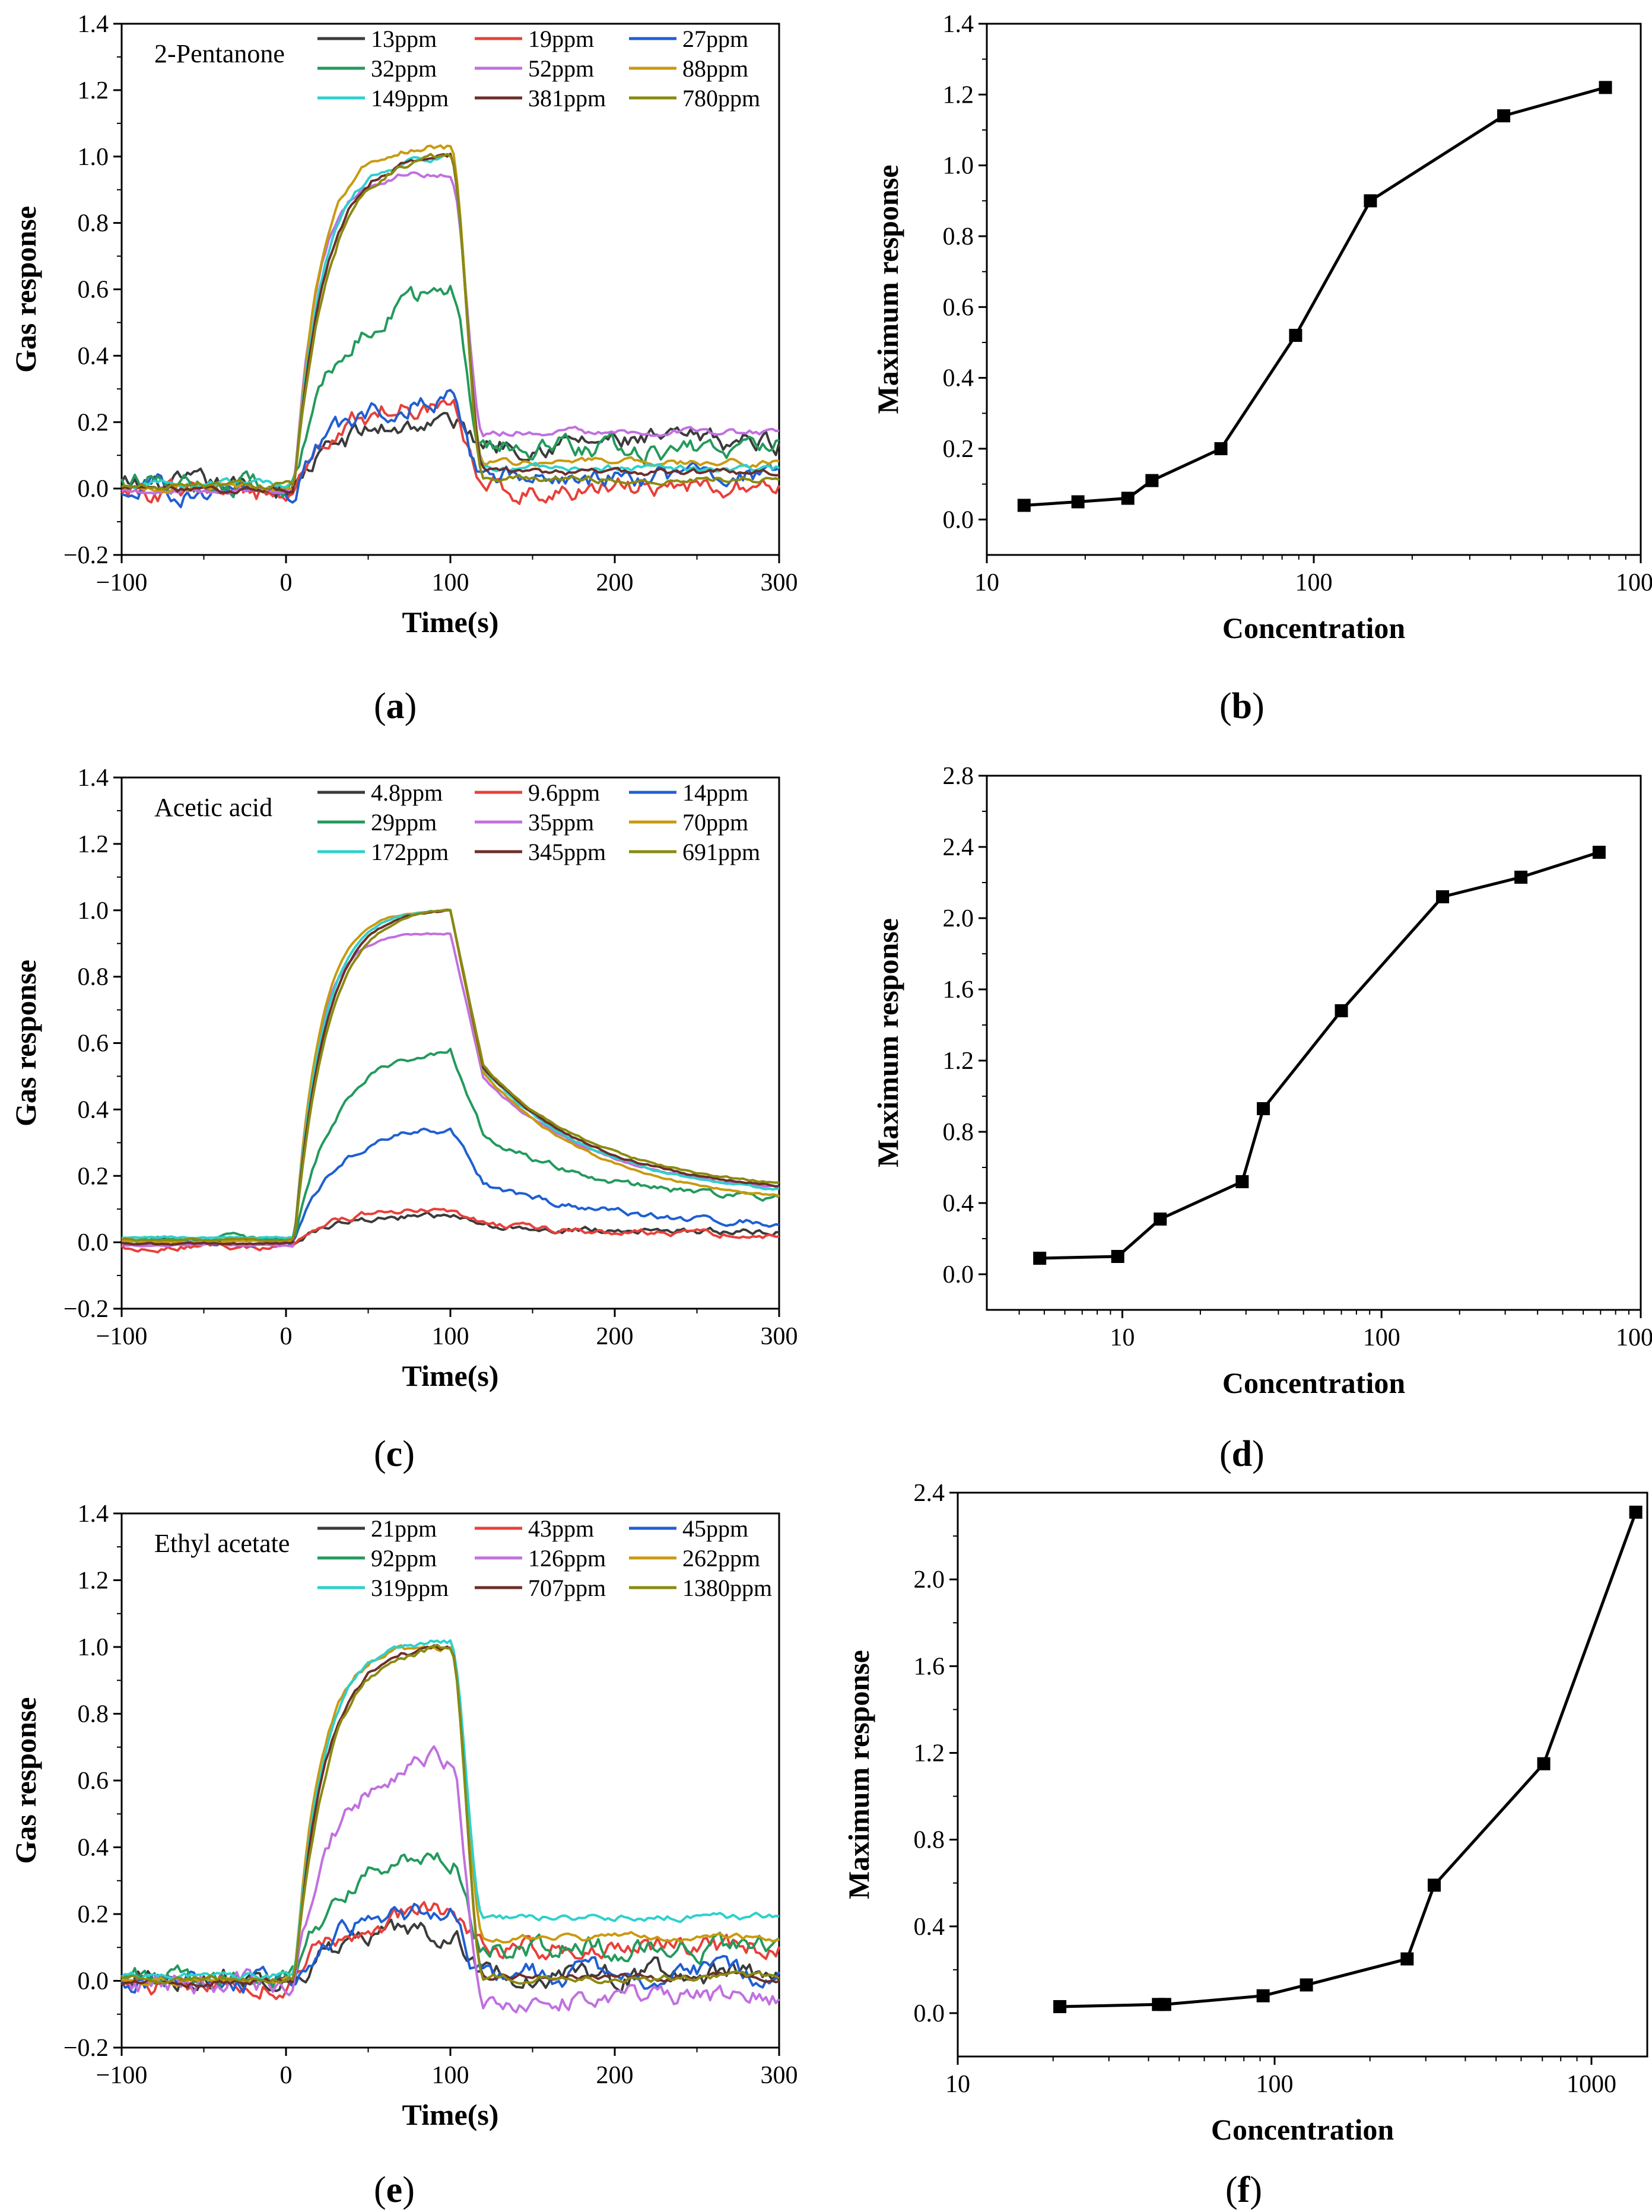 The width and height of the screenshot is (1652, 2212). What do you see at coordinates (567, 1558) in the screenshot?
I see `legend-label: 126ppm` at bounding box center [567, 1558].